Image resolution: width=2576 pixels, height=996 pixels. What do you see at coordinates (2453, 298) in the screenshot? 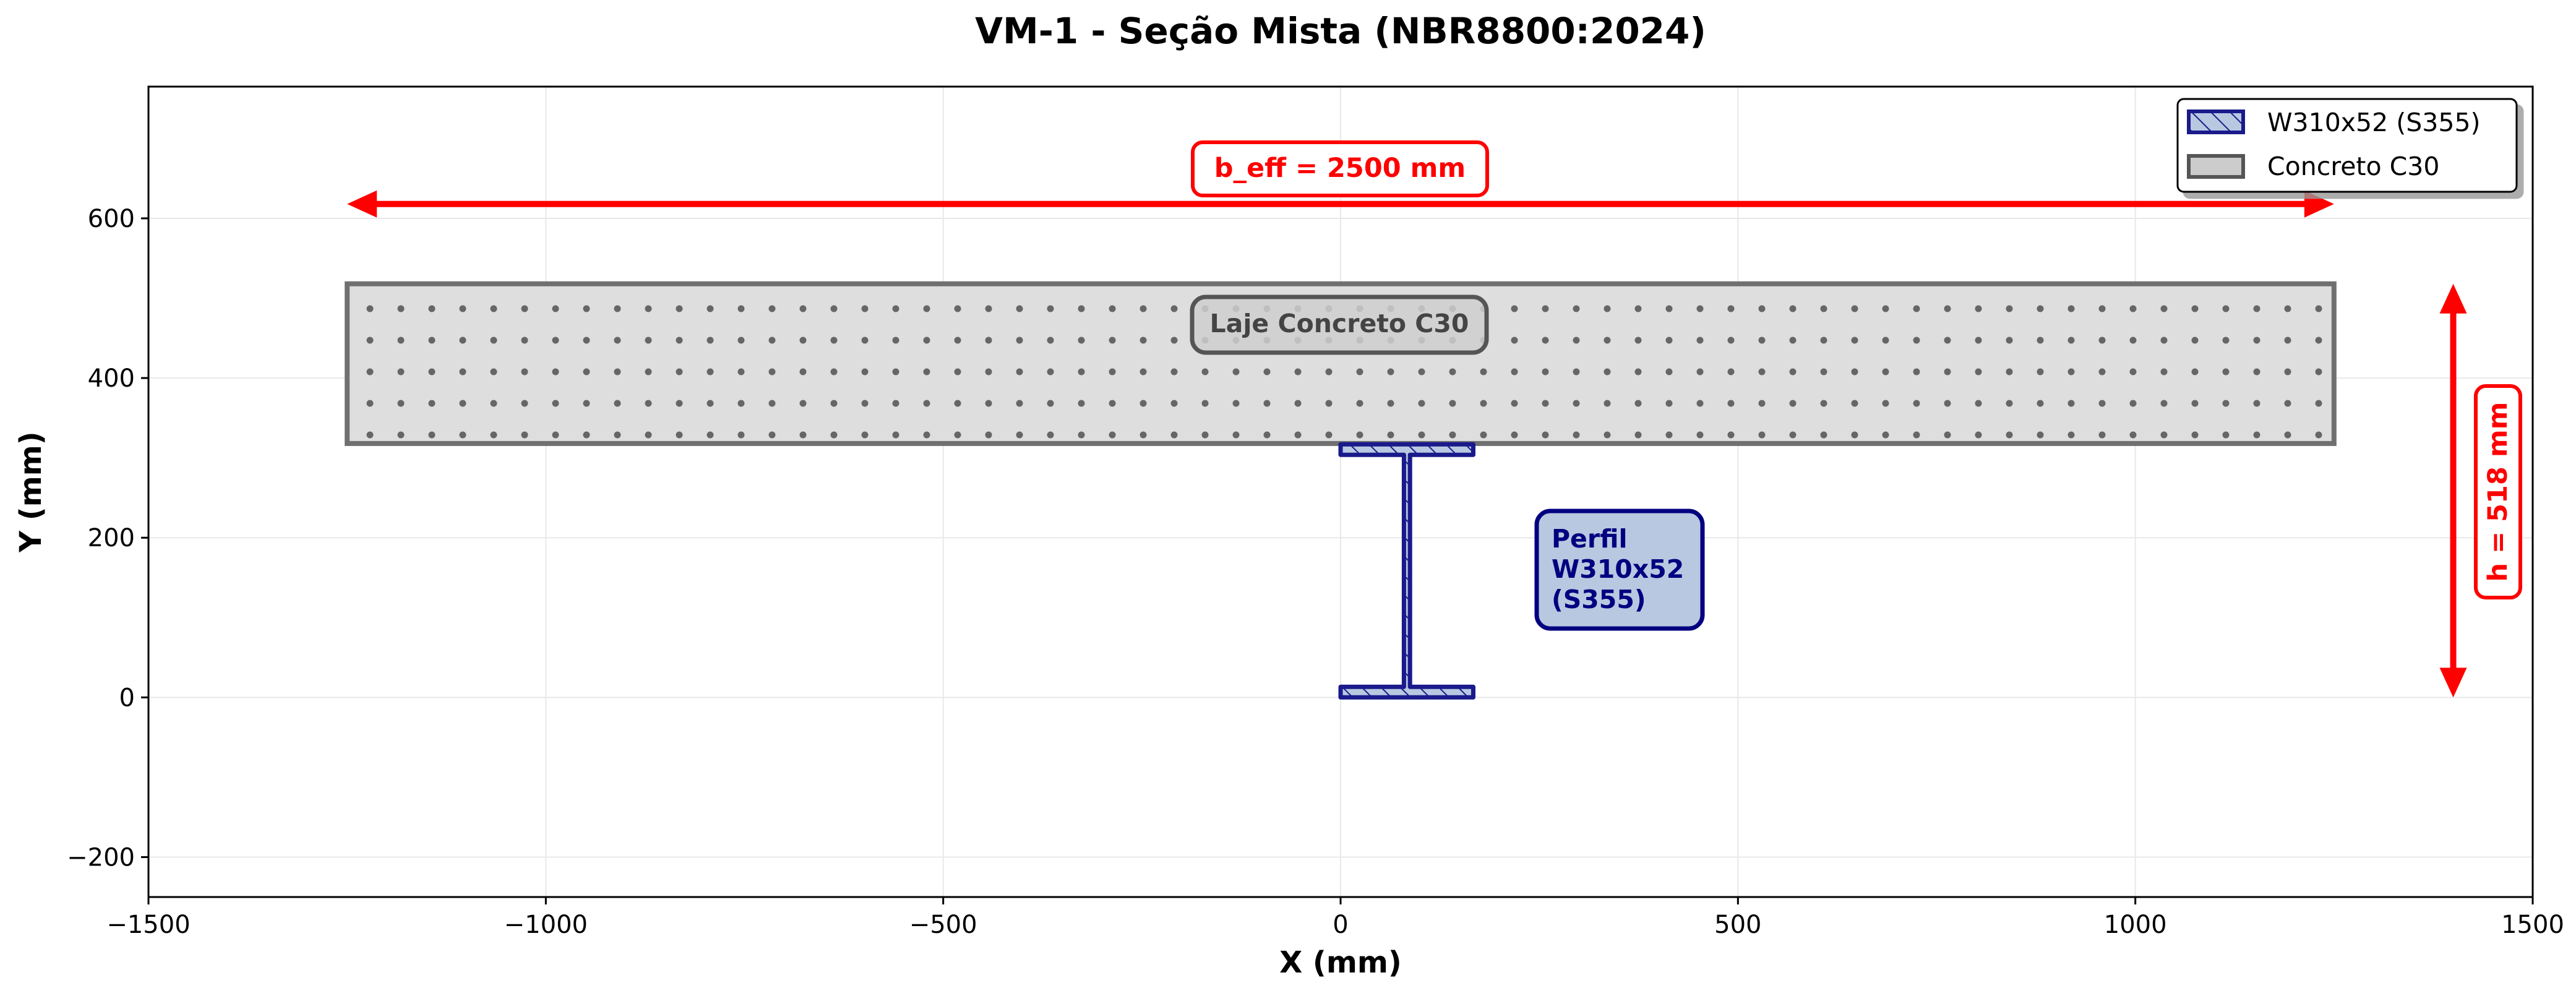
I see `height-arrowhead-top` at bounding box center [2453, 298].